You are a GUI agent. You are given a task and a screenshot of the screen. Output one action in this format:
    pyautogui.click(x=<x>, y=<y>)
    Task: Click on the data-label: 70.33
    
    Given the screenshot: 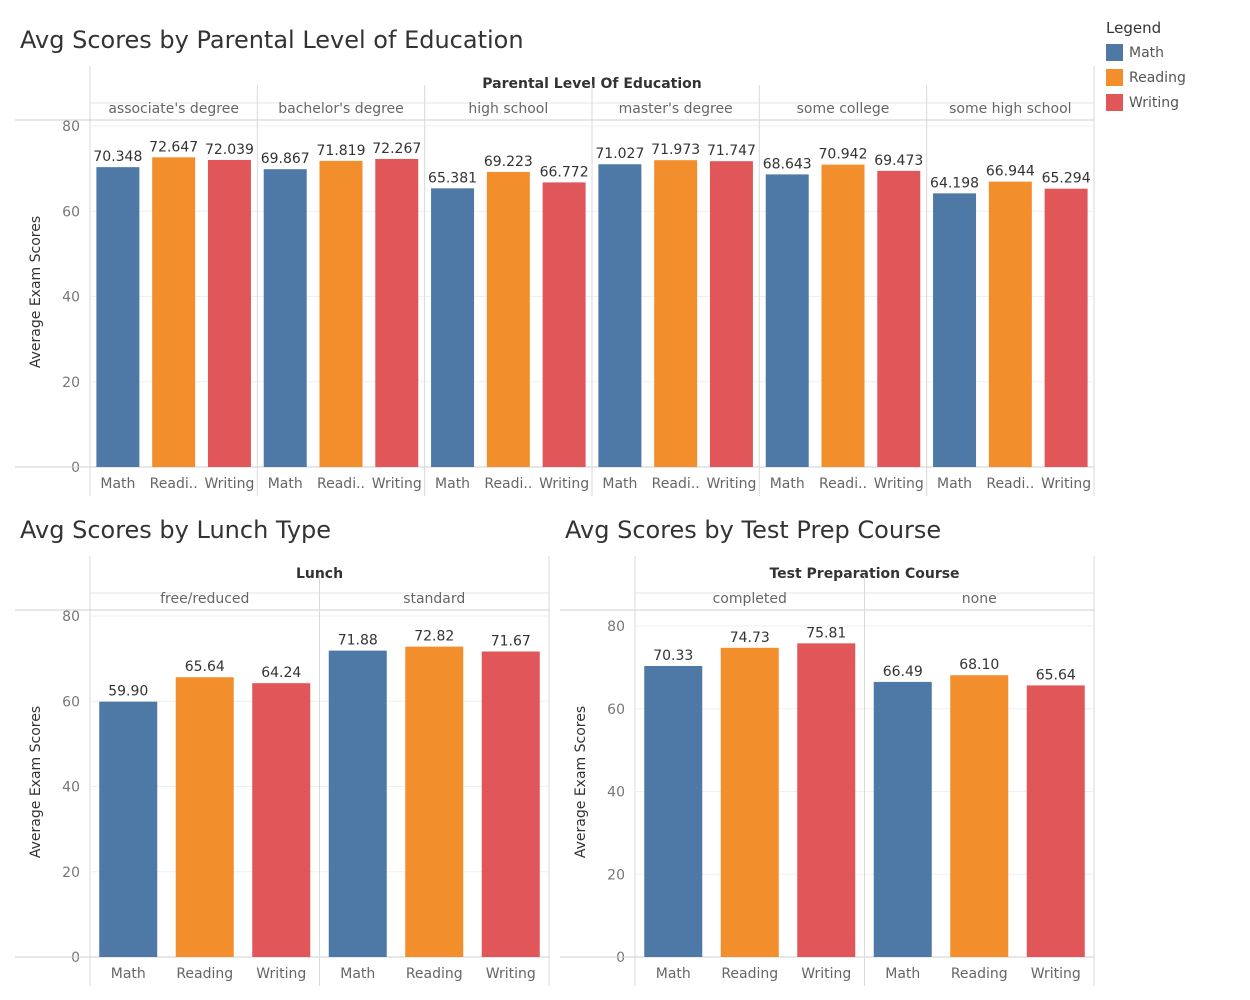 What is the action you would take?
    pyautogui.click(x=673, y=656)
    